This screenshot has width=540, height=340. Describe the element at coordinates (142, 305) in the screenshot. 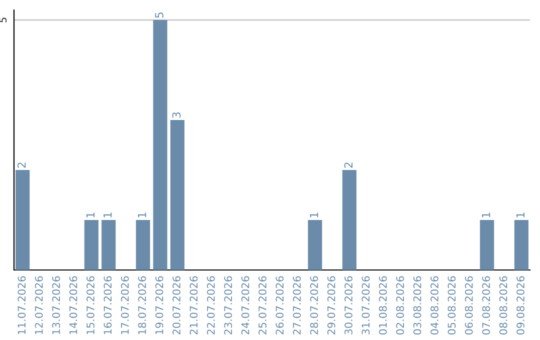

I see `x-tick-label: 18.07.2026` at that location.